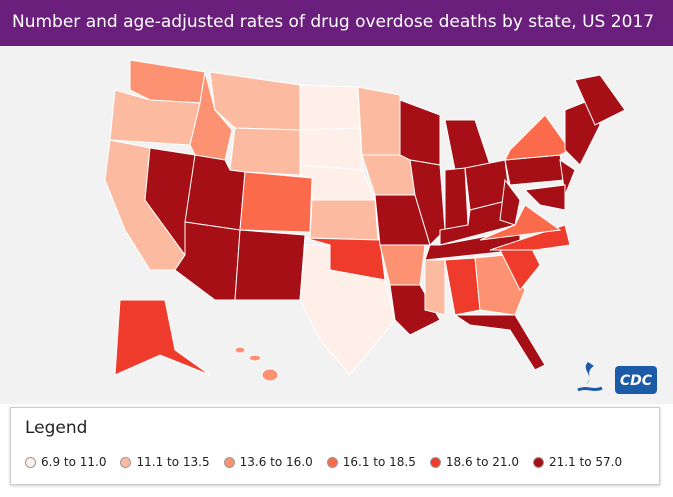 The image size is (673, 497). What do you see at coordinates (590, 377) in the screenshot?
I see `hhs-logo` at bounding box center [590, 377].